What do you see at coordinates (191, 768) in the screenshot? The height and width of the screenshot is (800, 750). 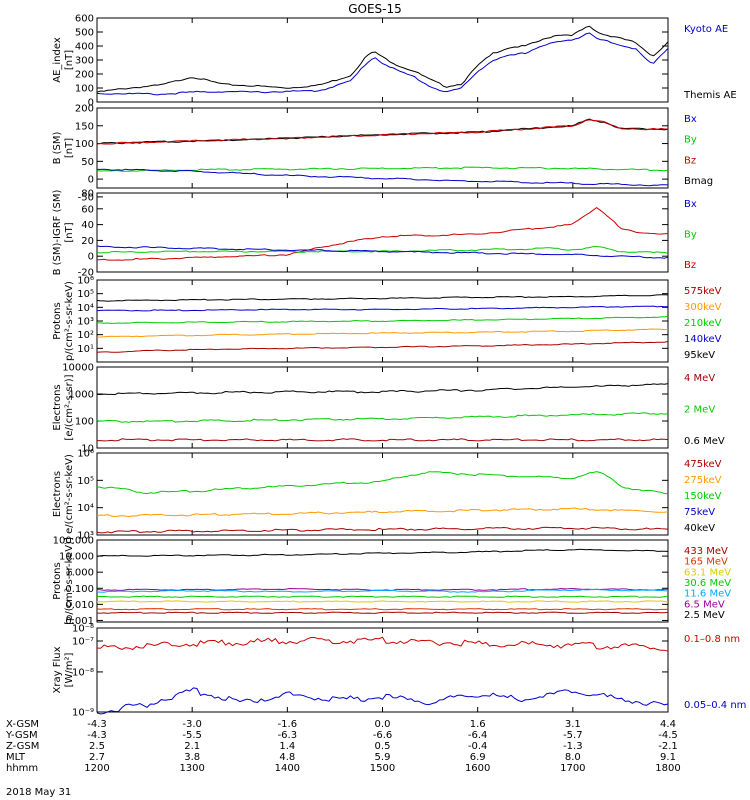 I see `x-row-value: 1300` at bounding box center [191, 768].